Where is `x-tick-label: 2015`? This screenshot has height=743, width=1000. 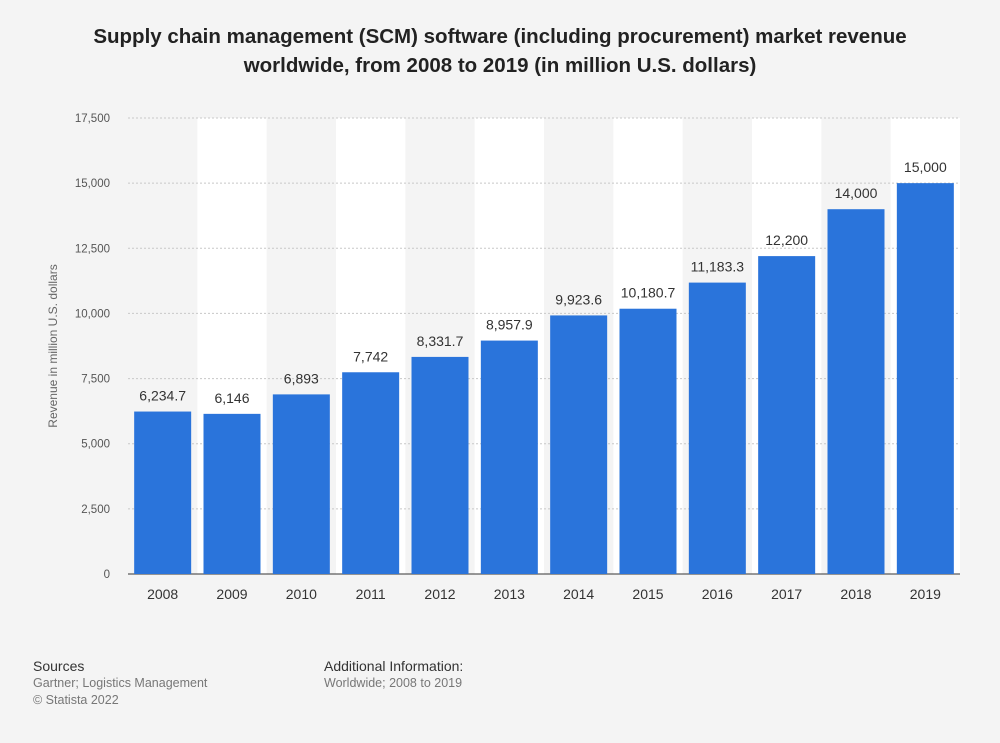
x-tick-label: 2015 is located at coordinates (647, 594).